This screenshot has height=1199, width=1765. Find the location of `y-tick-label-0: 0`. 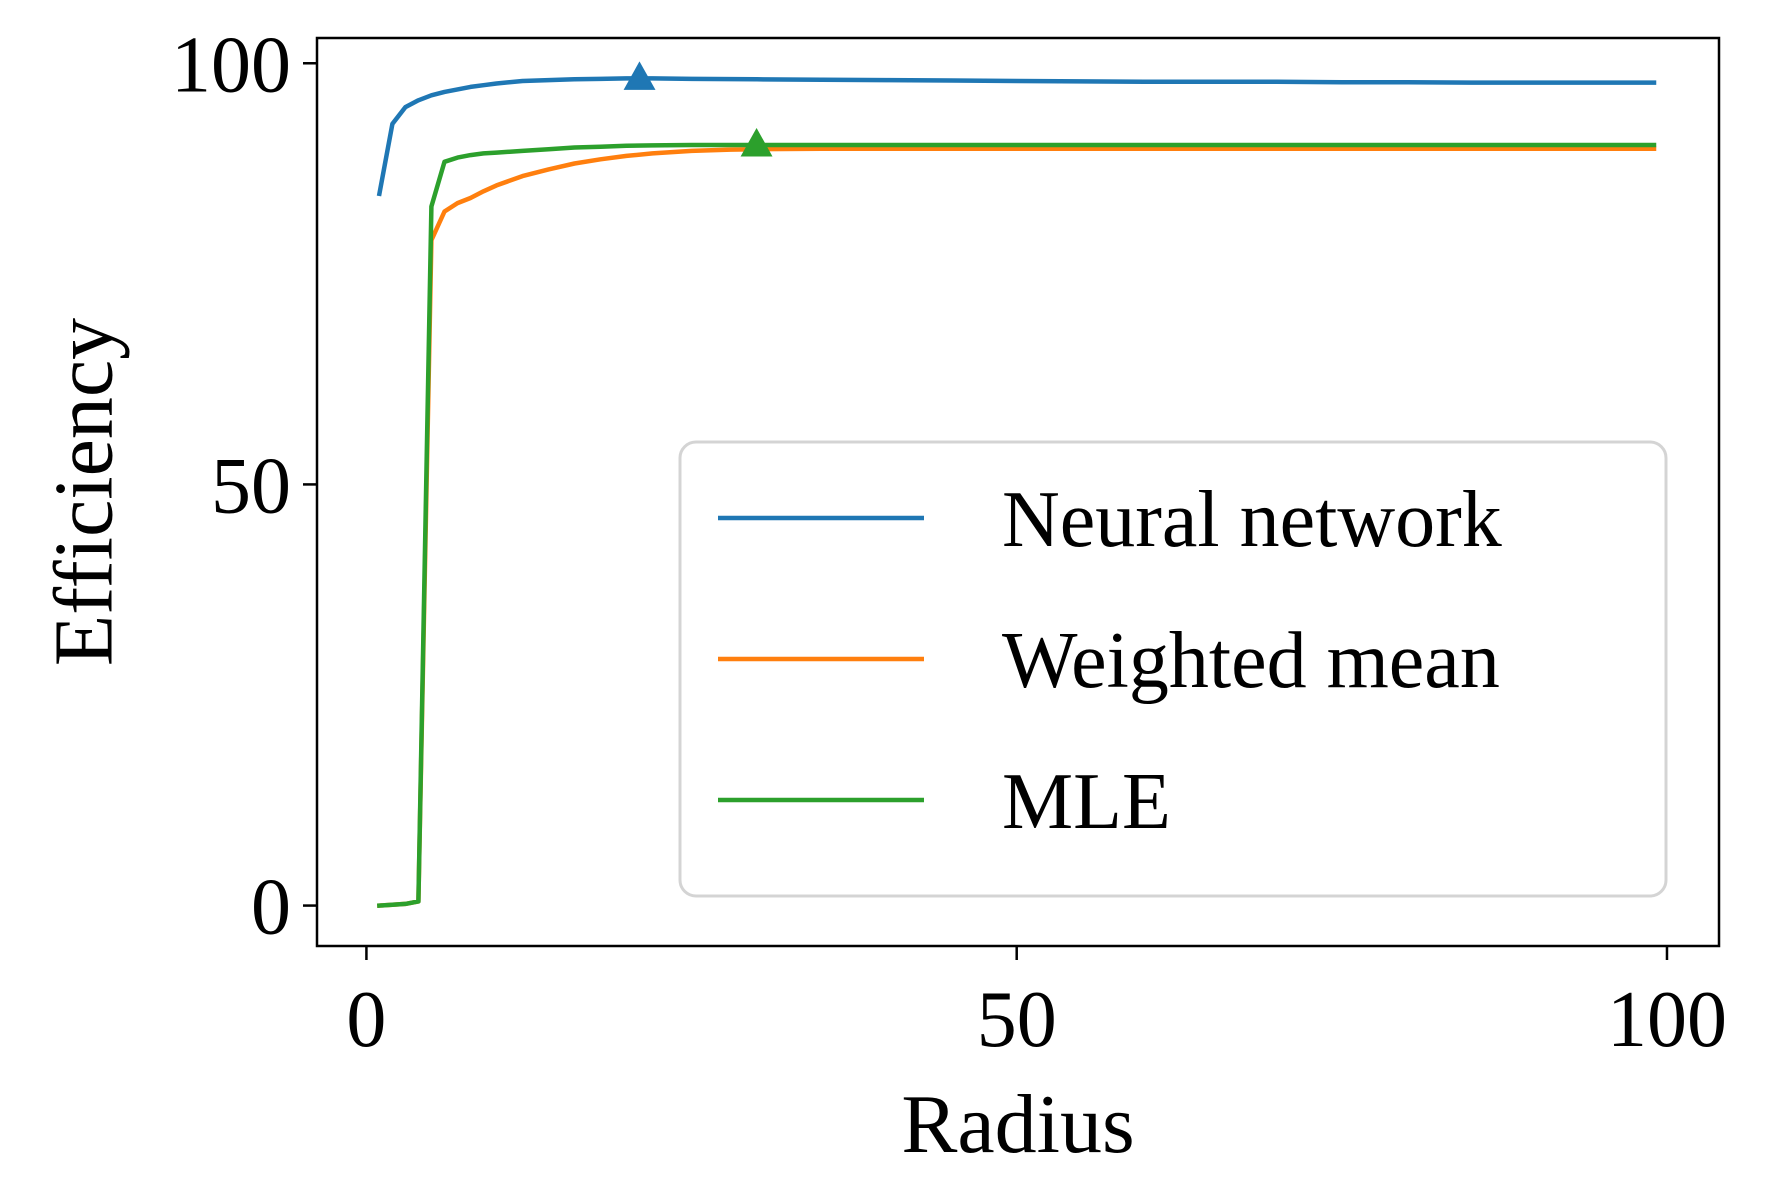

y-tick-label-0: 0 is located at coordinates (271, 908).